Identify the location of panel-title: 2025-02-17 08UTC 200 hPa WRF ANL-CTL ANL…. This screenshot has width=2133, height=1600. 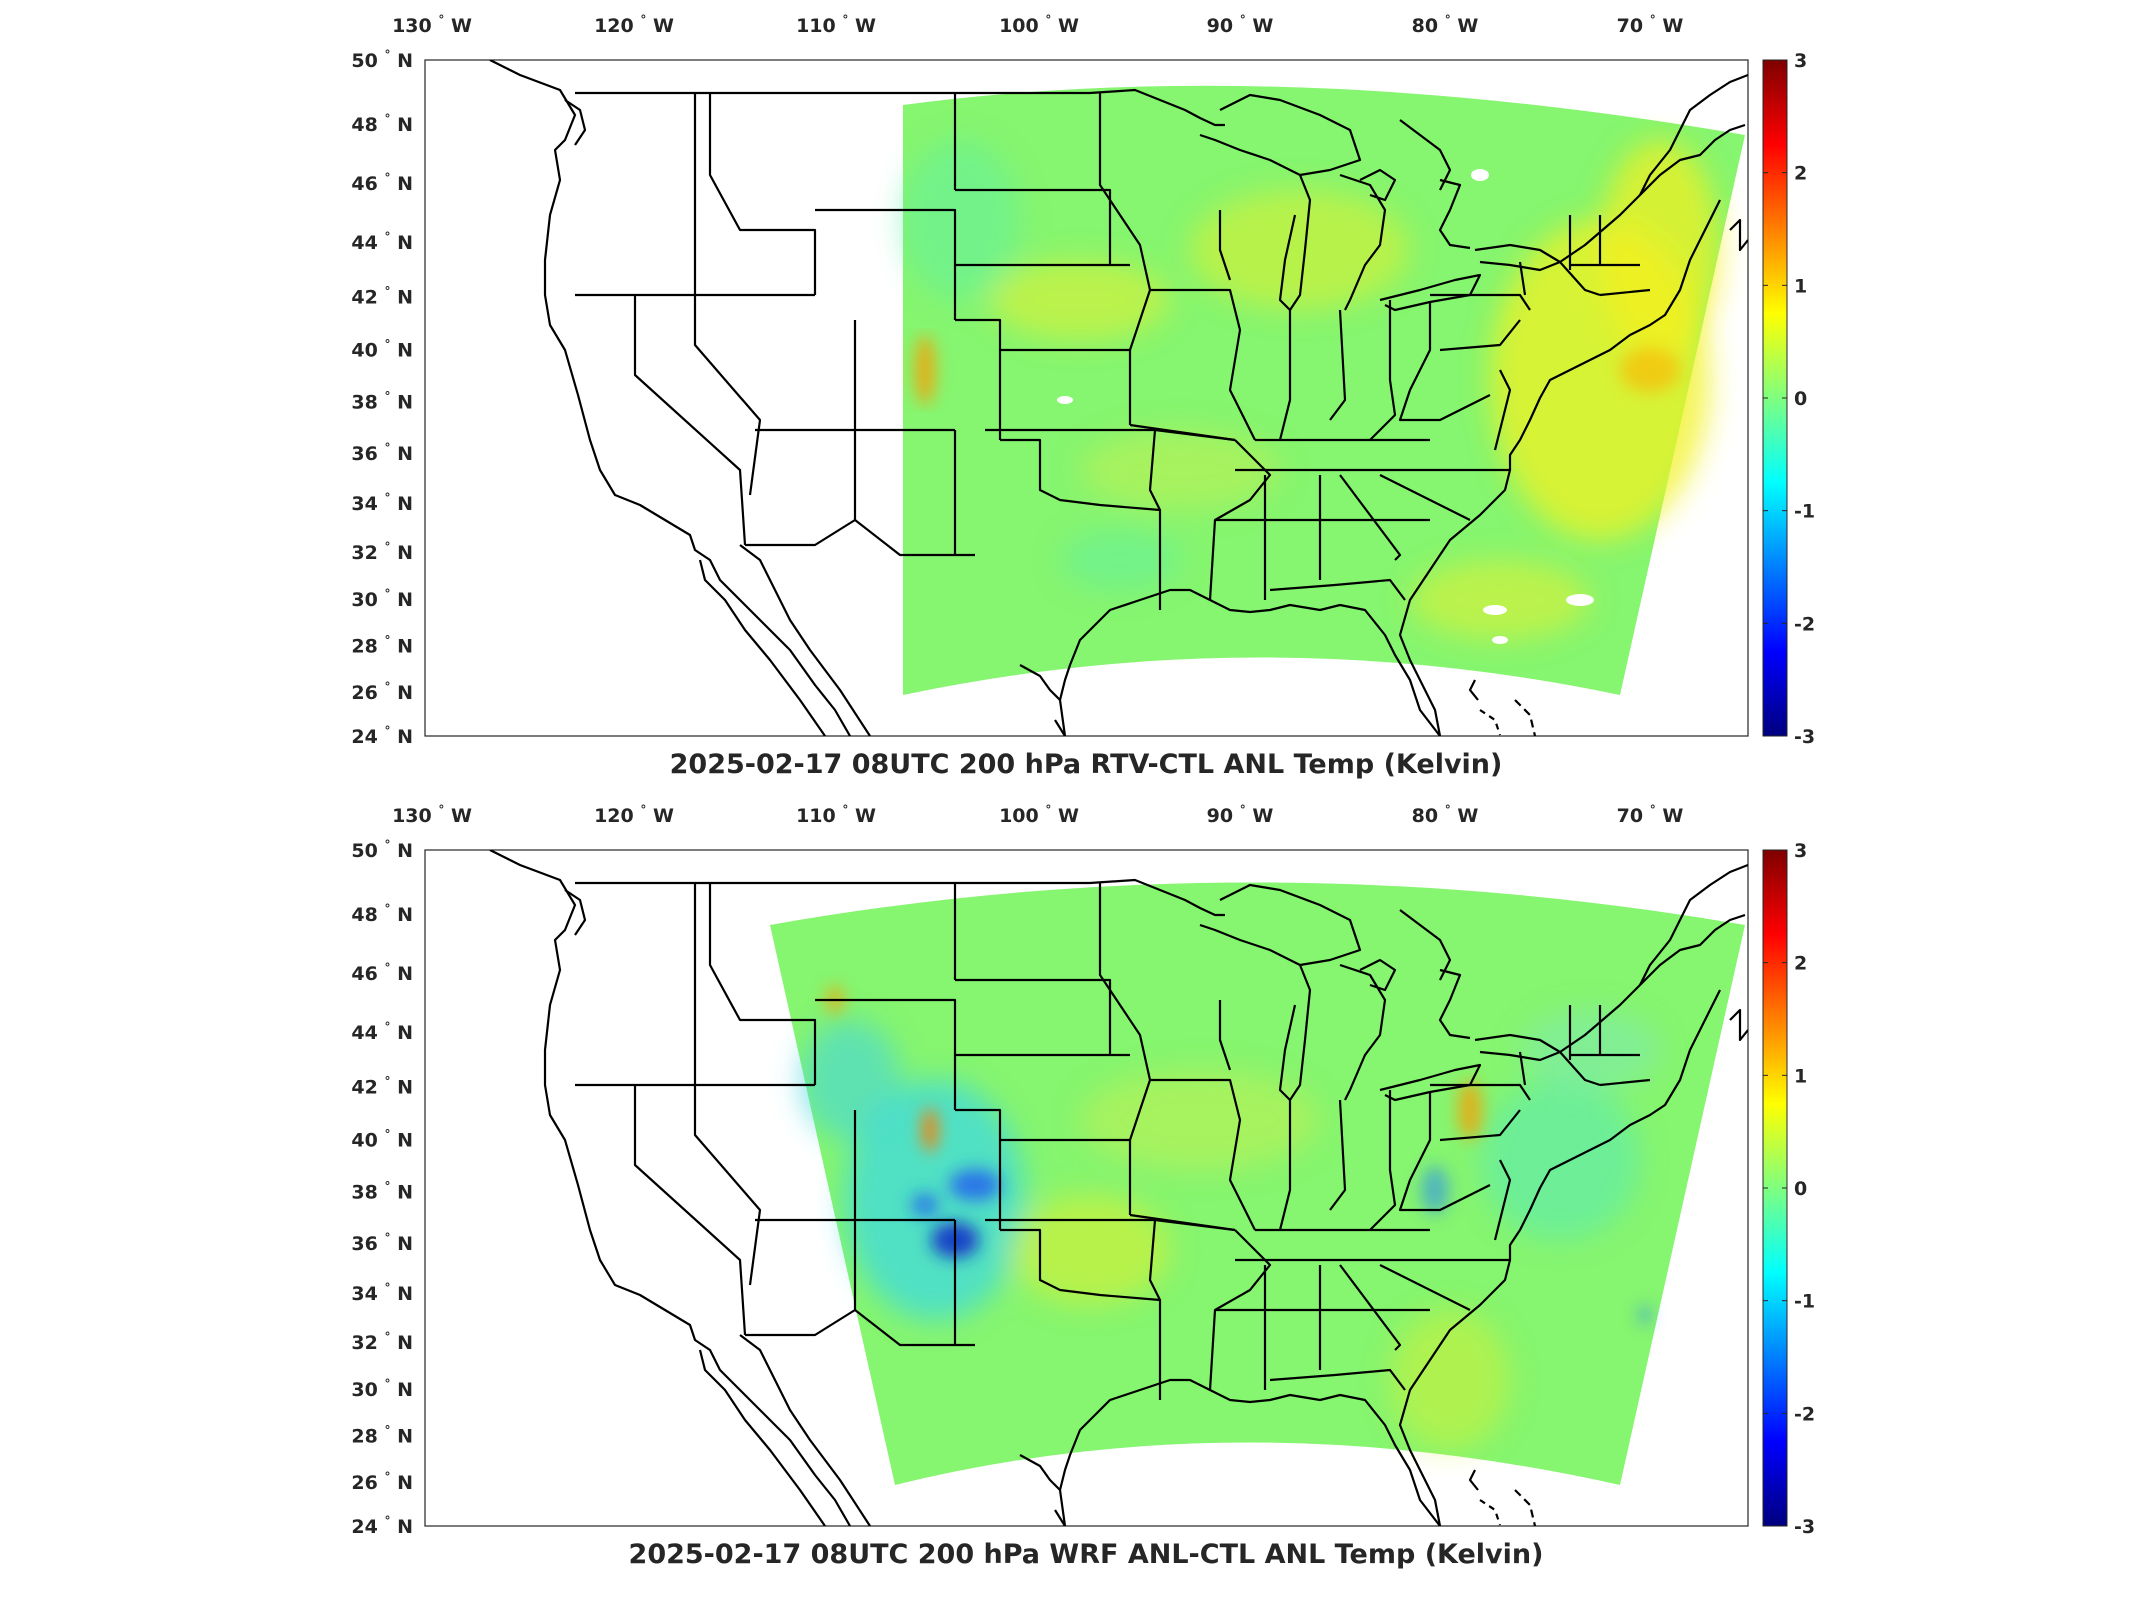
(1086, 1554).